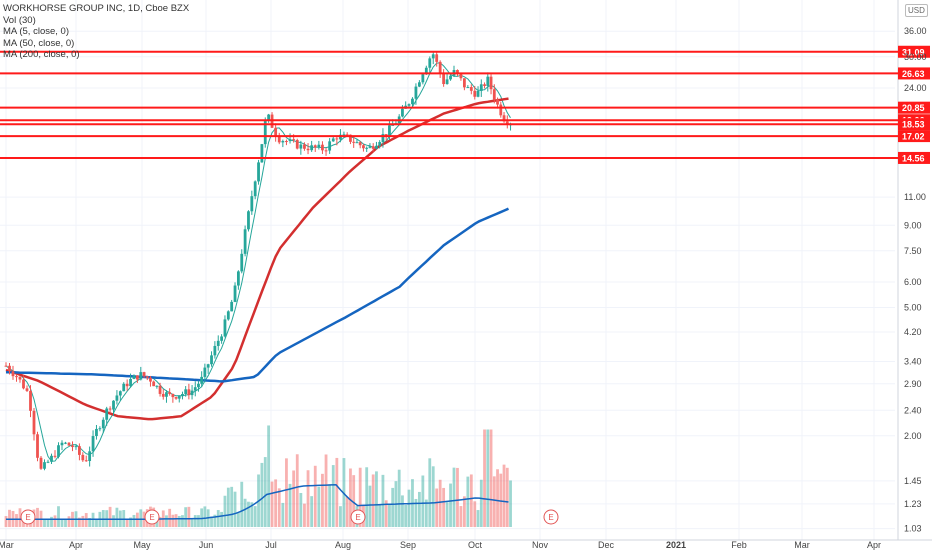 The height and width of the screenshot is (550, 932). Describe the element at coordinates (916, 10) in the screenshot. I see `currency-badge: USD` at that location.